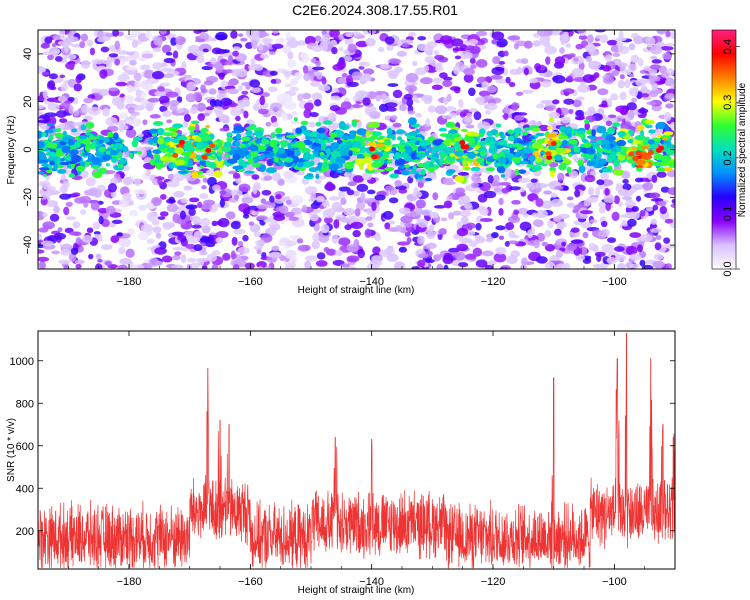 This screenshot has height=600, width=750. I want to click on figure-title: C2E6.2024.308.17.55.R01, so click(375, 10).